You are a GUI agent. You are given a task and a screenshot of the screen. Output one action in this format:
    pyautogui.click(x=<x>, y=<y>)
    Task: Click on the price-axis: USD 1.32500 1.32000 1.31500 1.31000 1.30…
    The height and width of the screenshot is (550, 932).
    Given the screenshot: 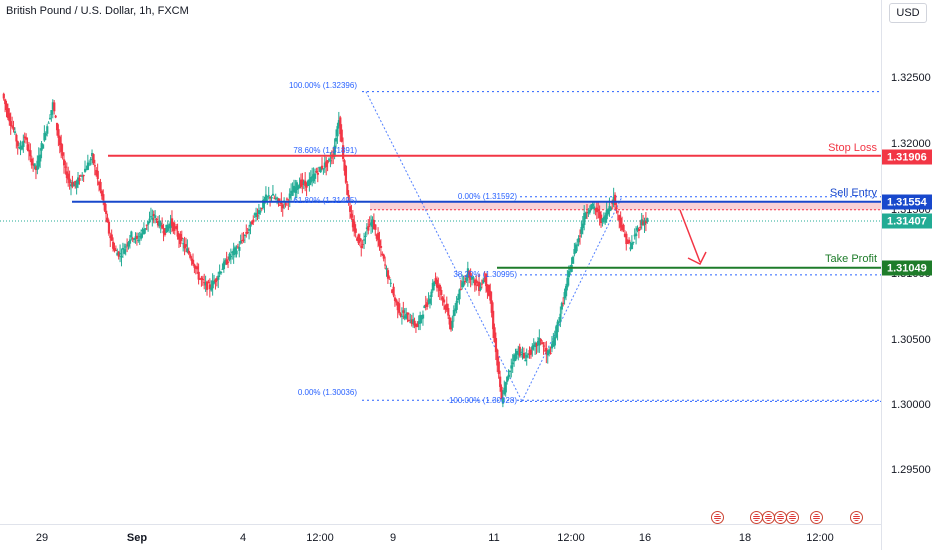 What is the action you would take?
    pyautogui.click(x=906, y=275)
    